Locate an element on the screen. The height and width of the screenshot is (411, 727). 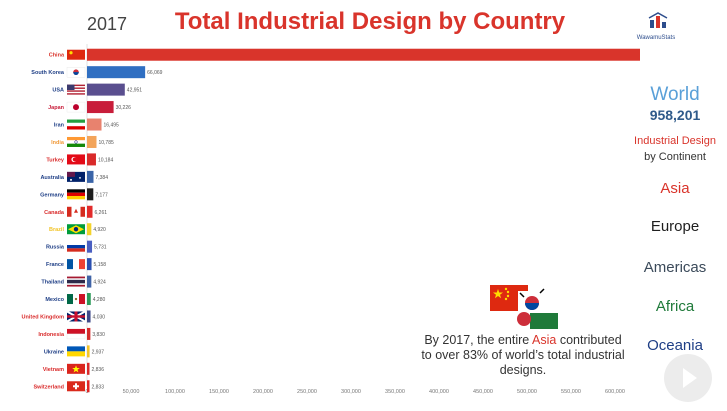
country-label: Iran is located at coordinates (59, 126).